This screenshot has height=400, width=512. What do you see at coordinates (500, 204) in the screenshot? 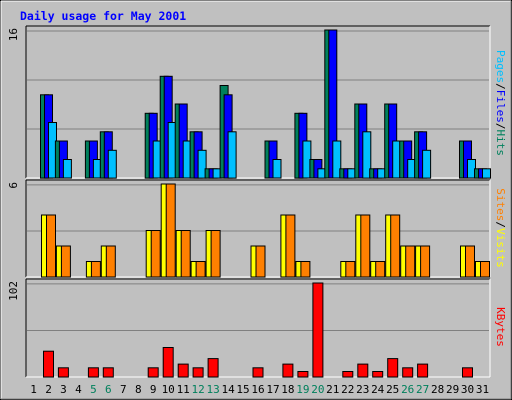
I see `legend-item: Sites` at bounding box center [500, 204].